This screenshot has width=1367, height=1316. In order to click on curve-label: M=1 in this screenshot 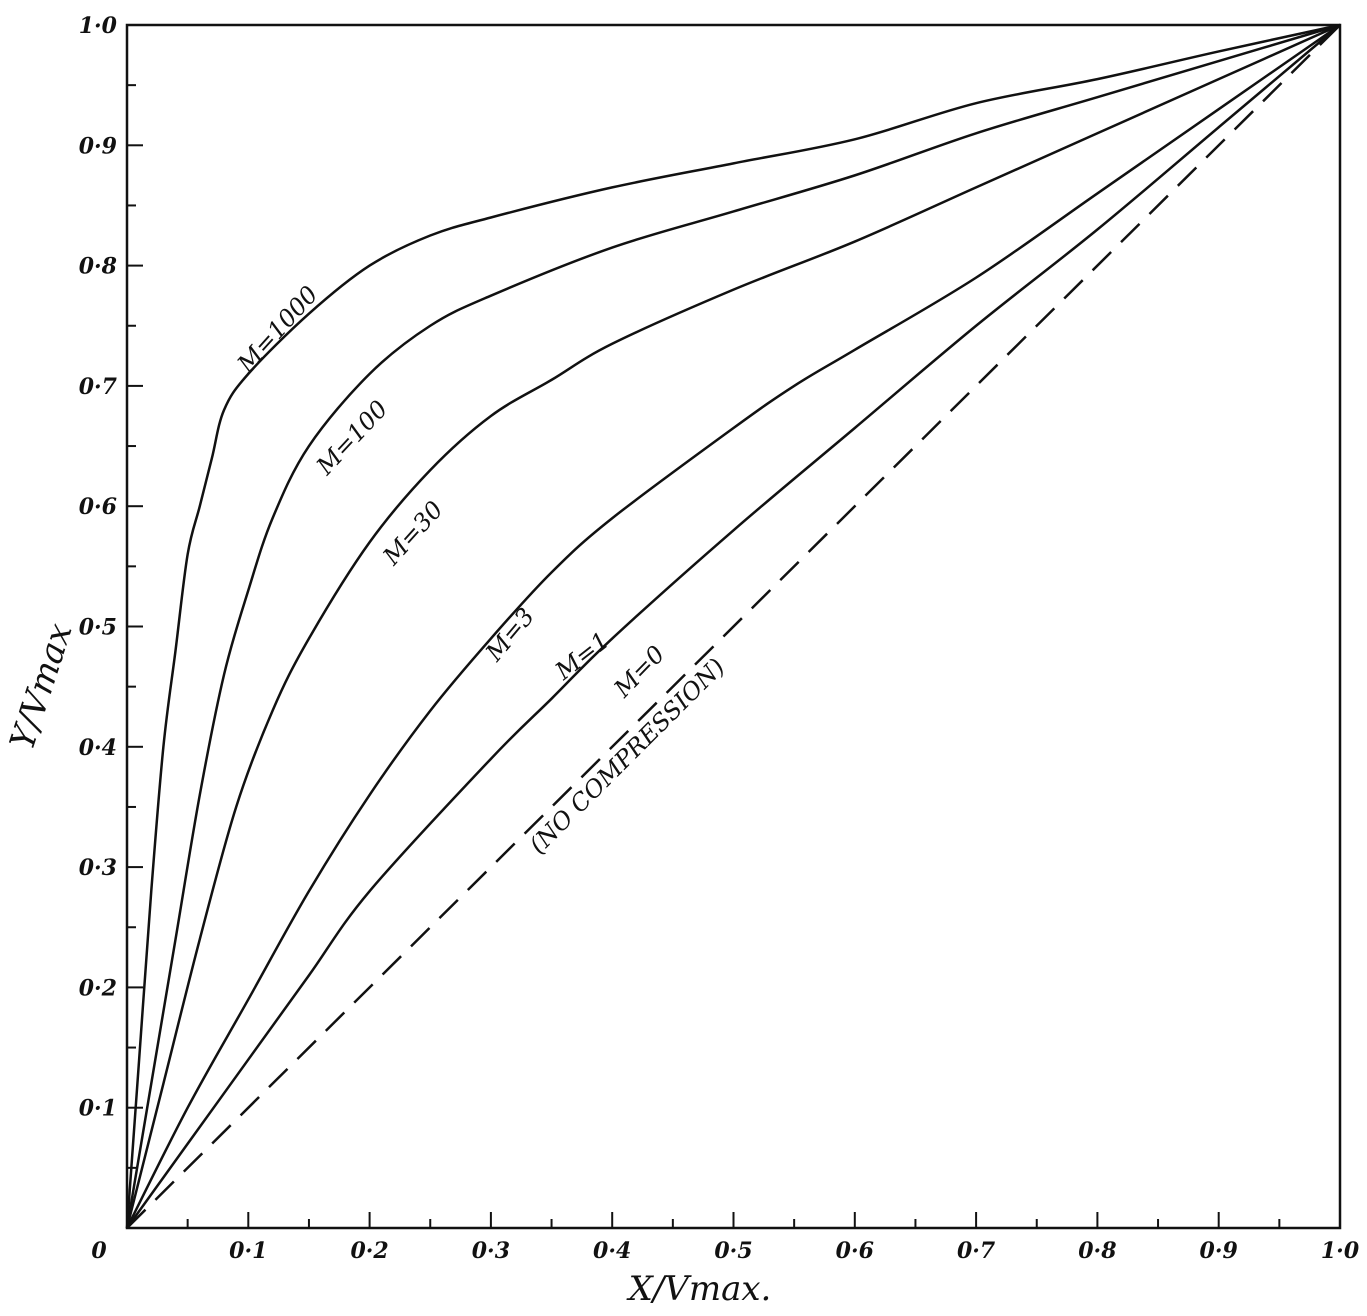, I will do `click(581, 656)`.